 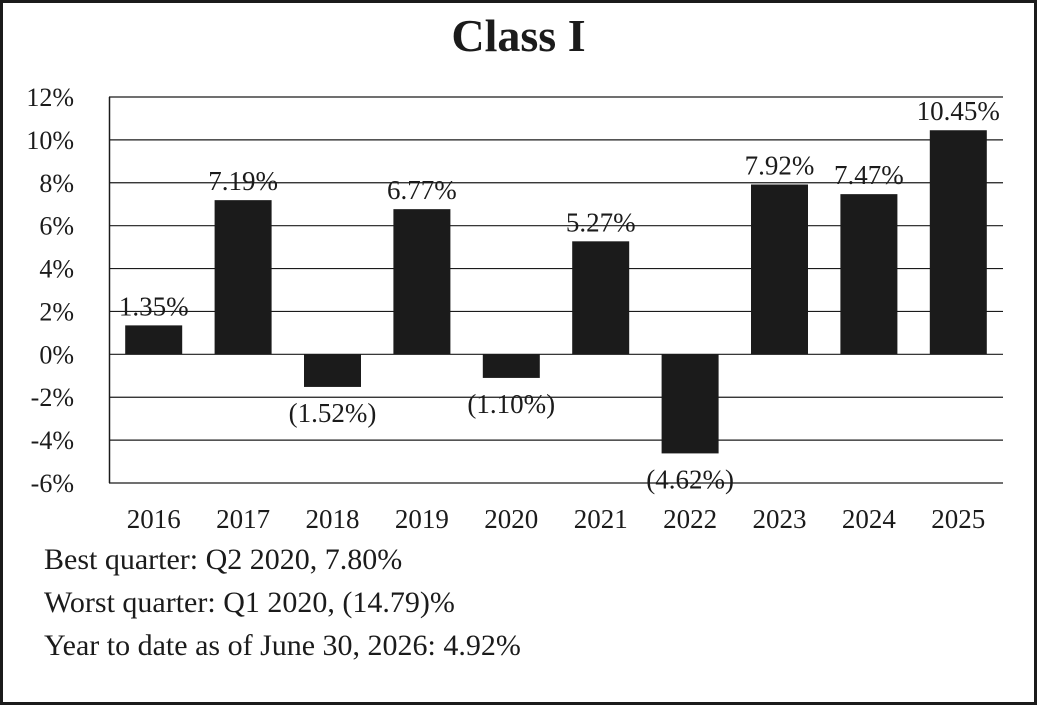 What do you see at coordinates (52, 397) in the screenshot?
I see `y-tick-label: -2%` at bounding box center [52, 397].